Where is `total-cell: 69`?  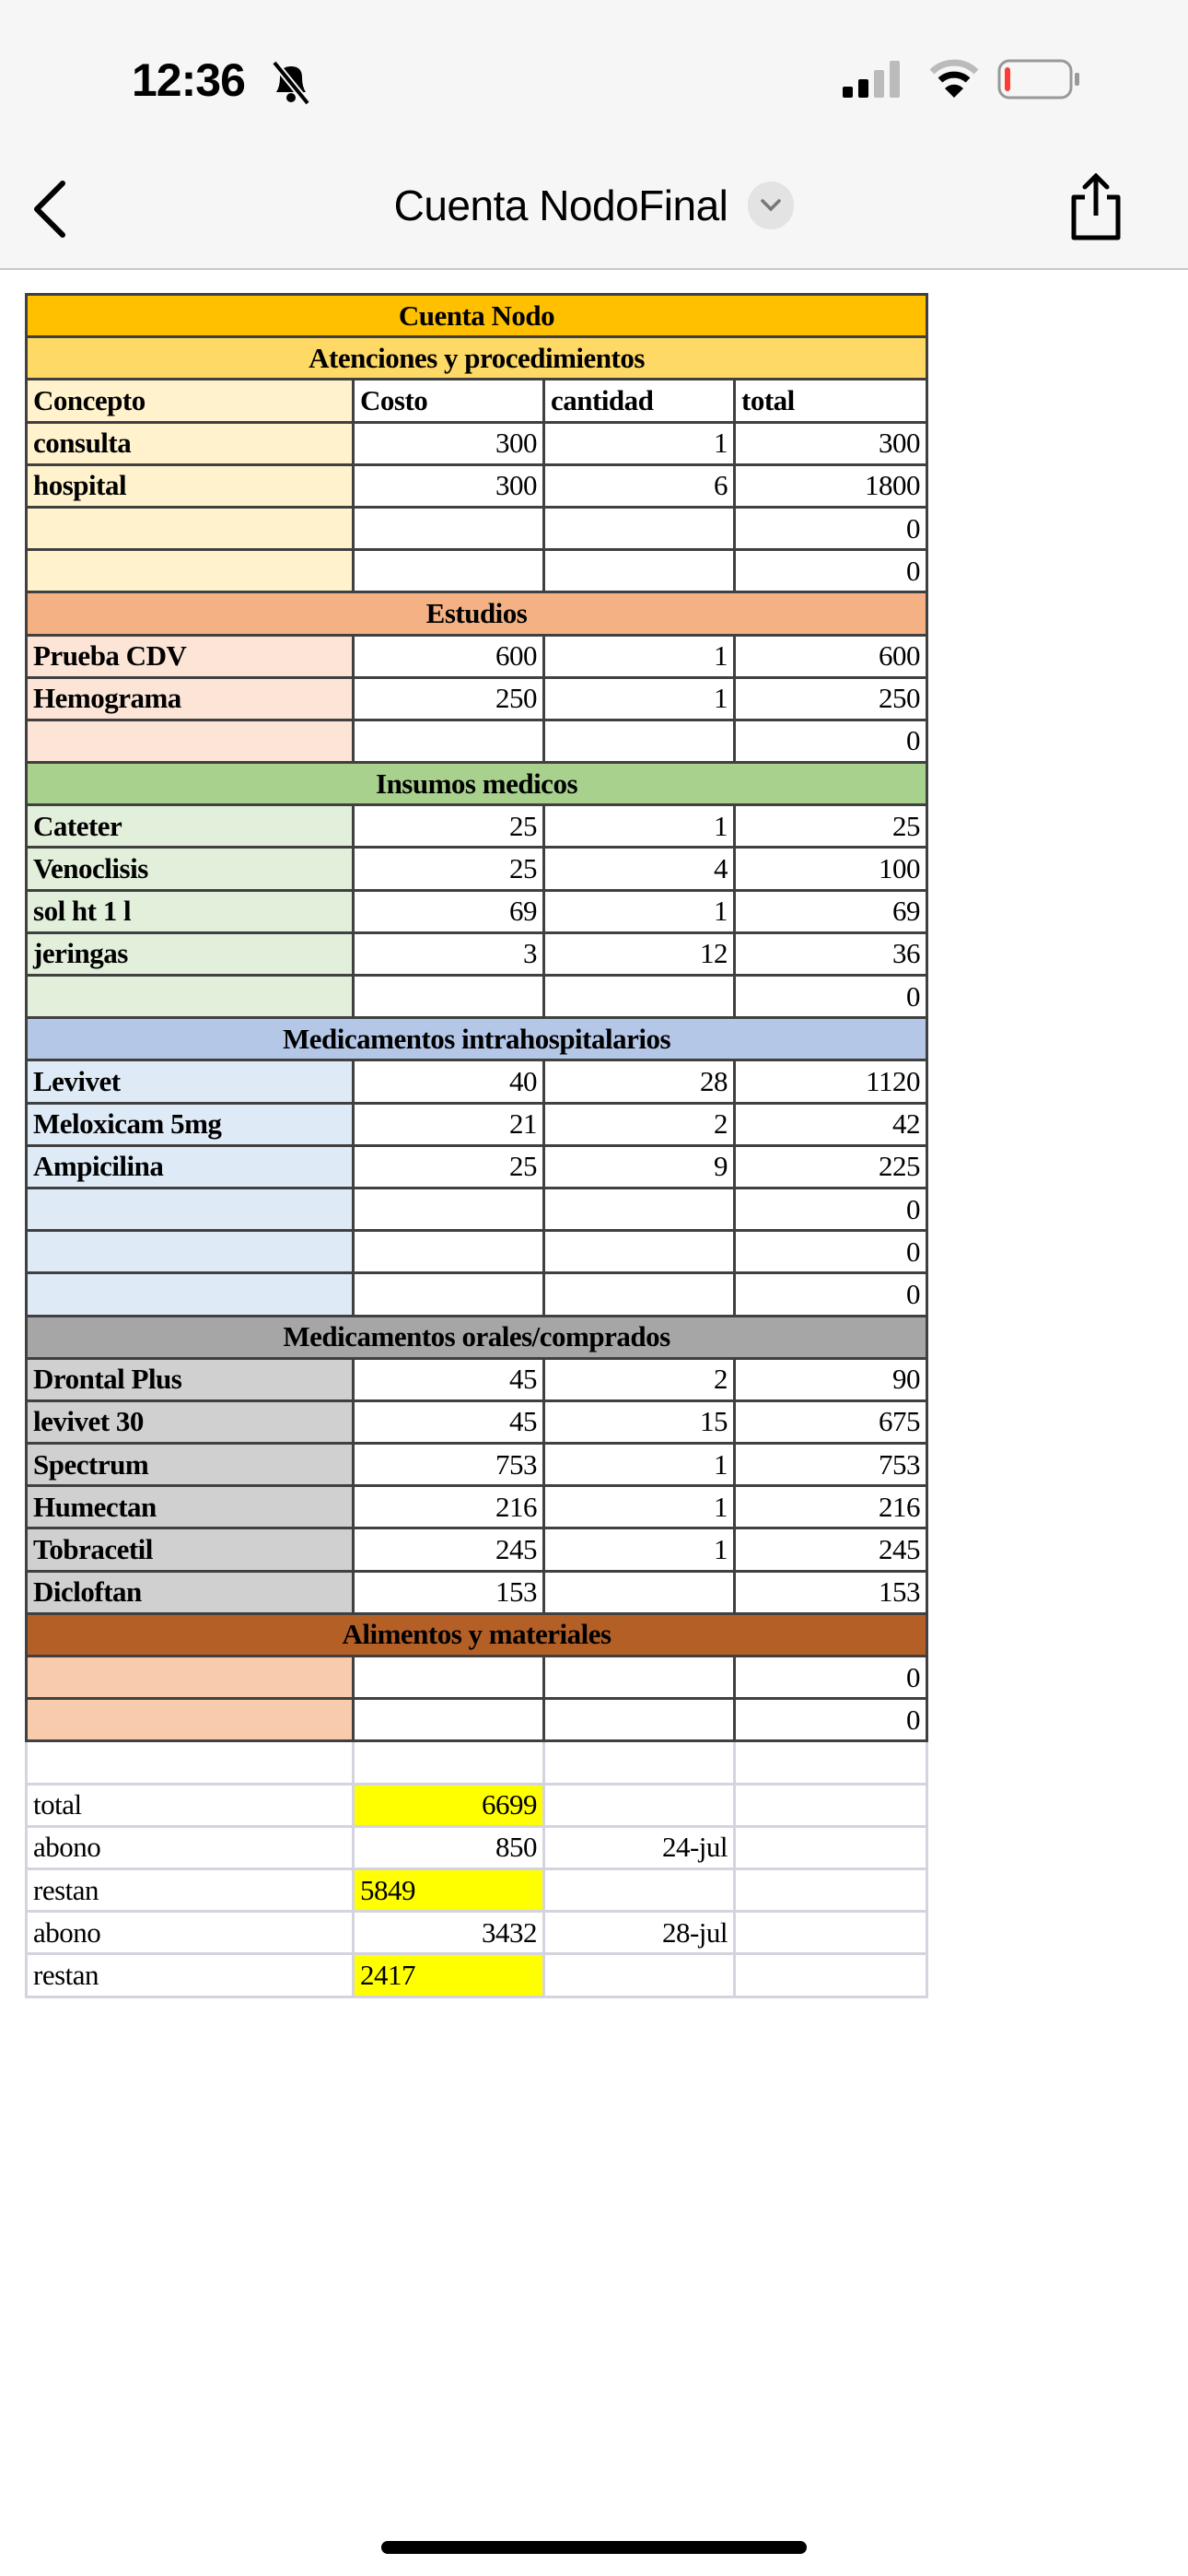
total-cell: 69 is located at coordinates (830, 911).